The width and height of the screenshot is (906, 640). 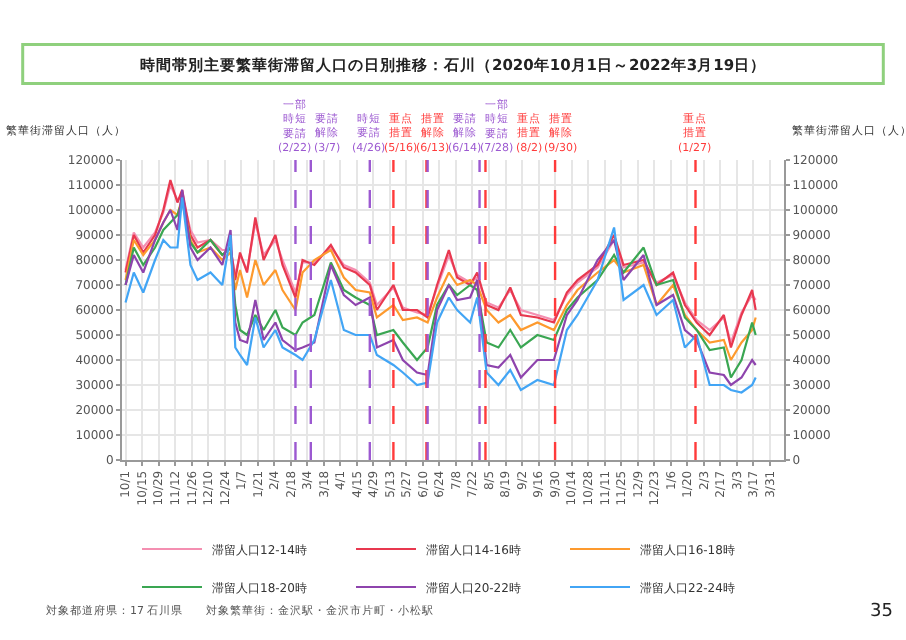 What do you see at coordinates (881, 612) in the screenshot?
I see `text: 35` at bounding box center [881, 612].